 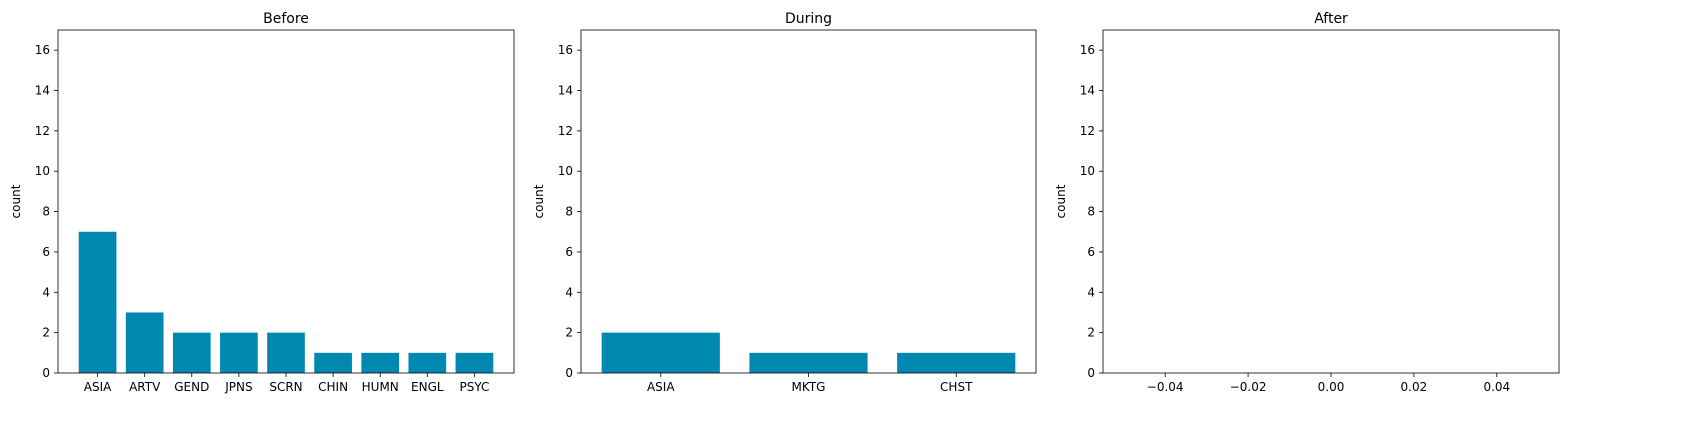 What do you see at coordinates (239, 352) in the screenshot?
I see `bar-jpns` at bounding box center [239, 352].